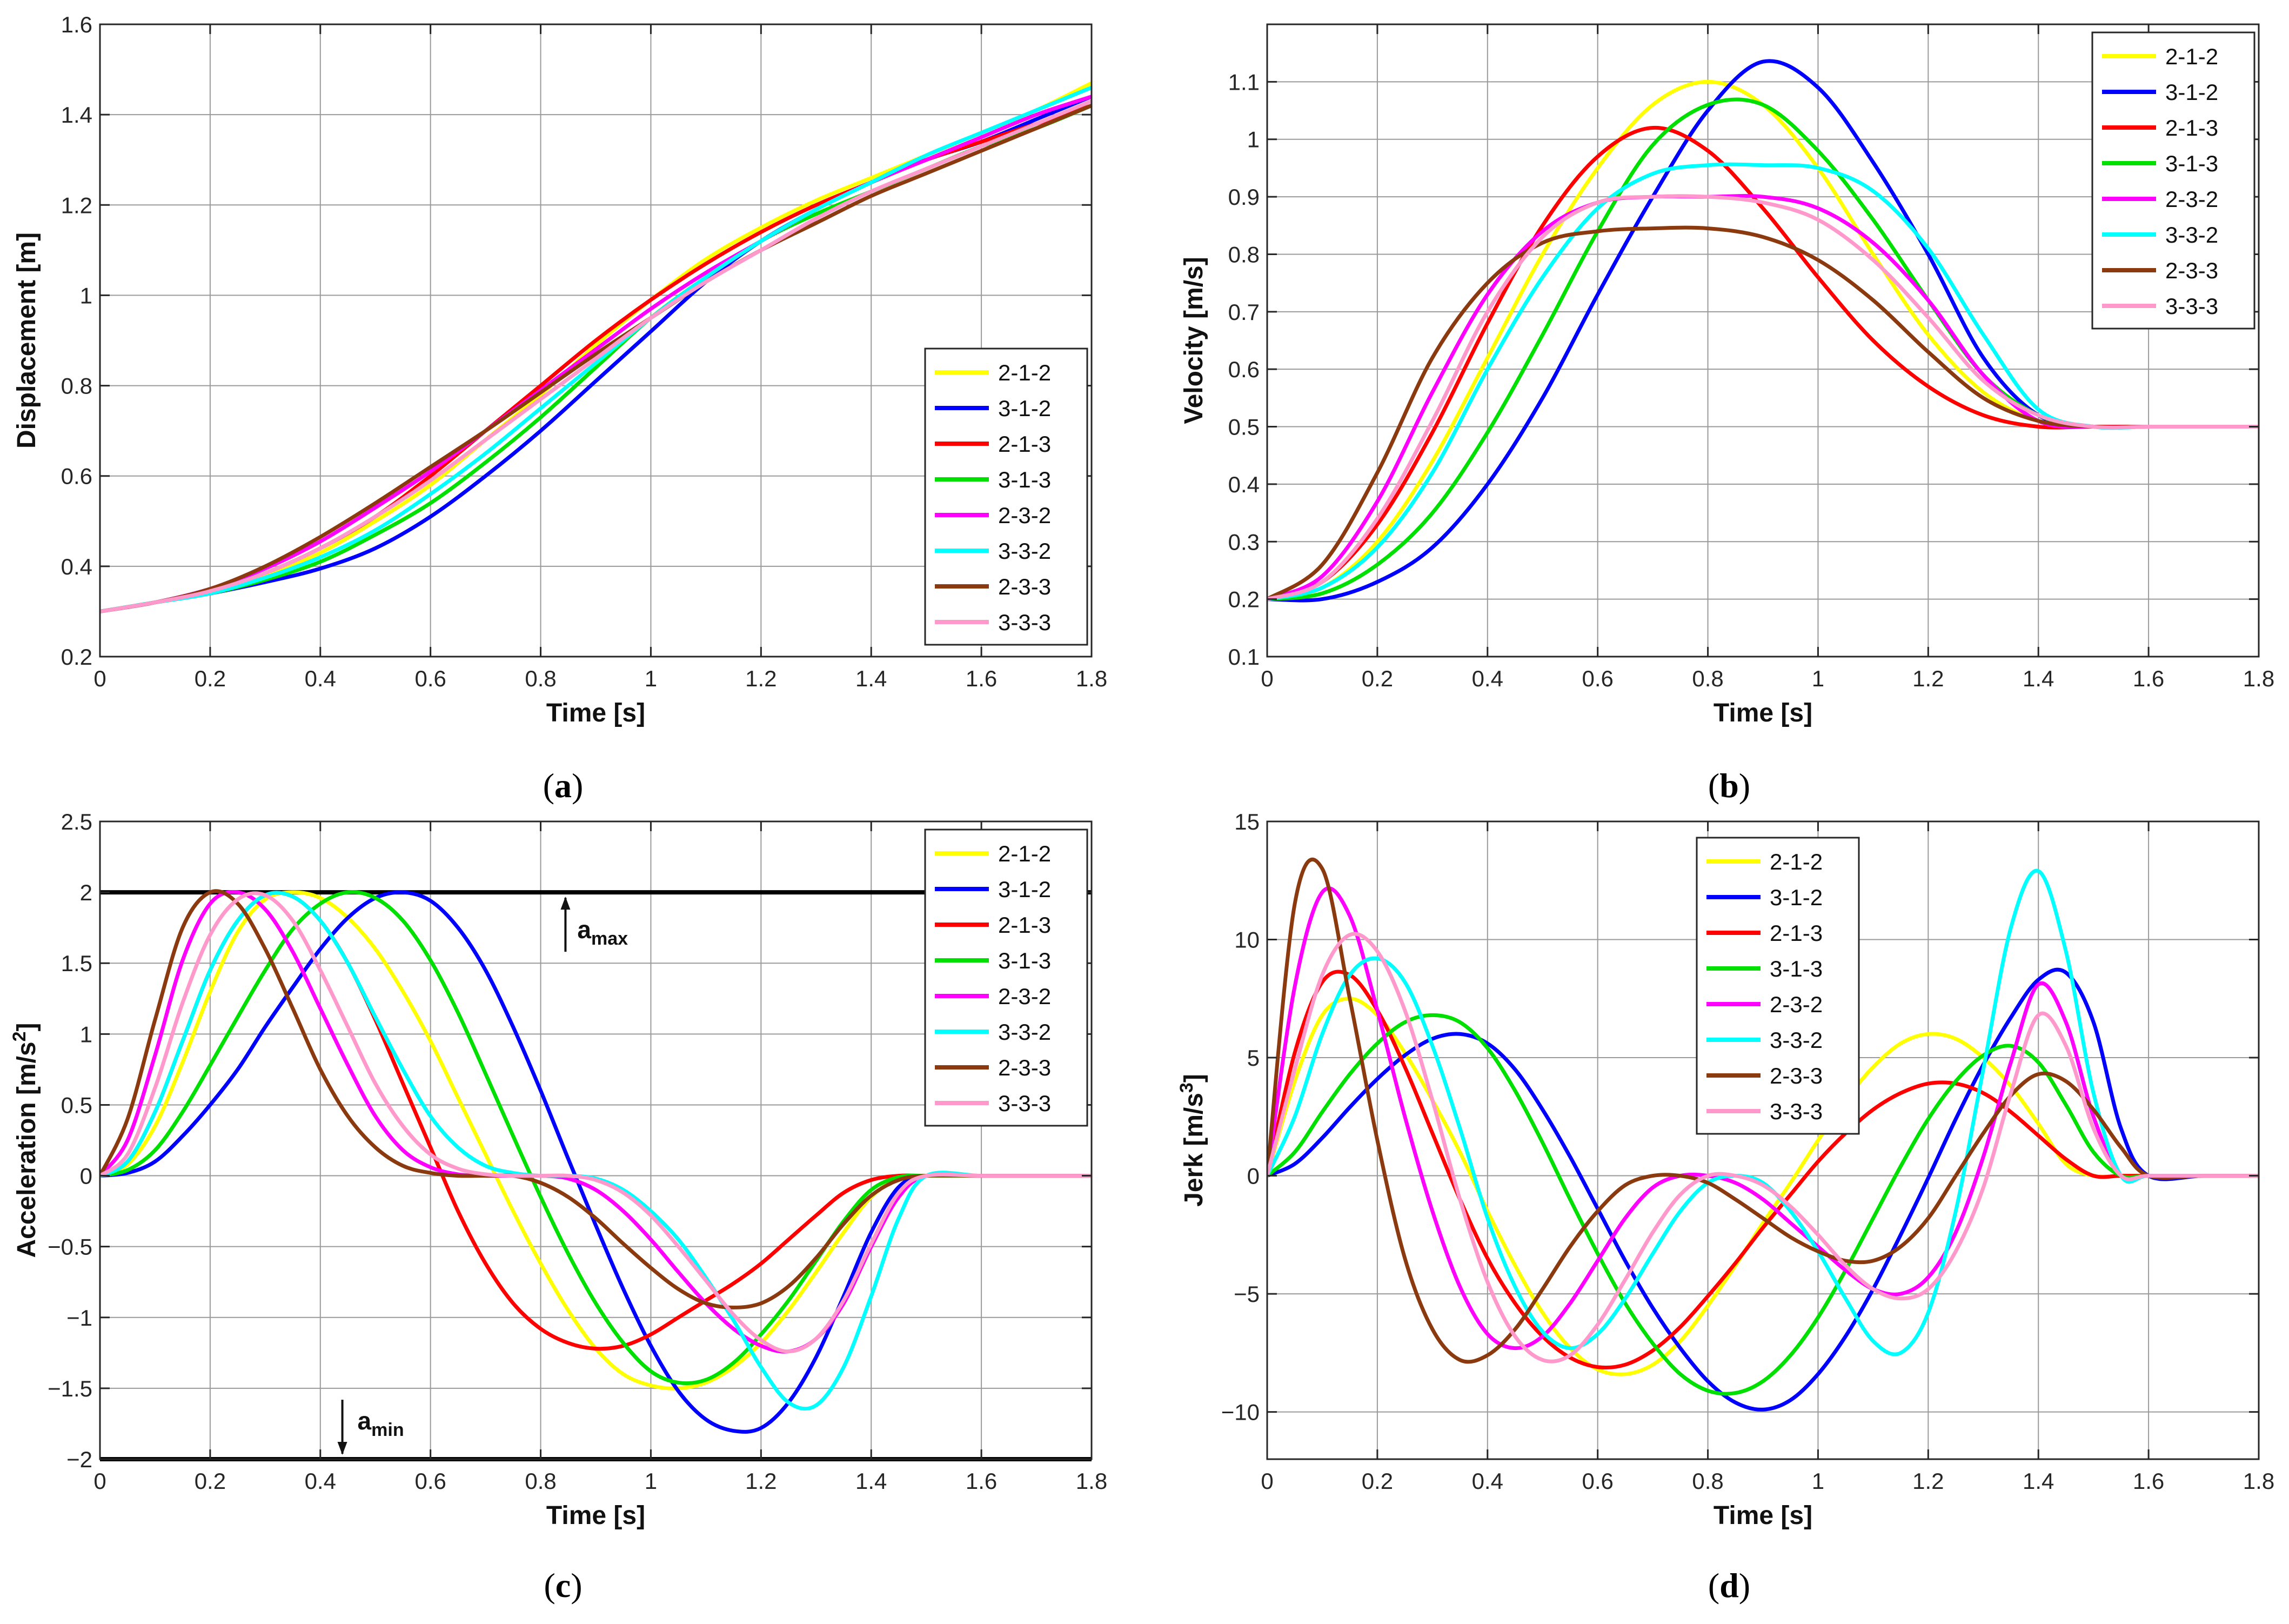  What do you see at coordinates (70, 1247) in the screenshot?
I see `y-tick-label: −0.5` at bounding box center [70, 1247].